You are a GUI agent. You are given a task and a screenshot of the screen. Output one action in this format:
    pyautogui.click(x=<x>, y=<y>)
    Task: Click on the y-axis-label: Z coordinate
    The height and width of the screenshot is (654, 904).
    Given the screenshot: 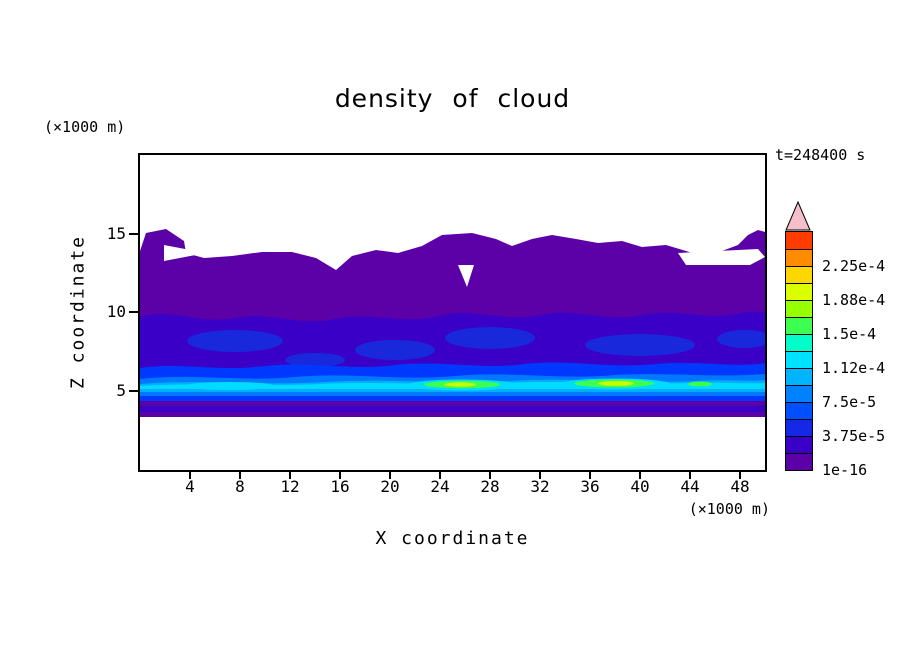 What is the action you would take?
    pyautogui.click(x=78, y=312)
    